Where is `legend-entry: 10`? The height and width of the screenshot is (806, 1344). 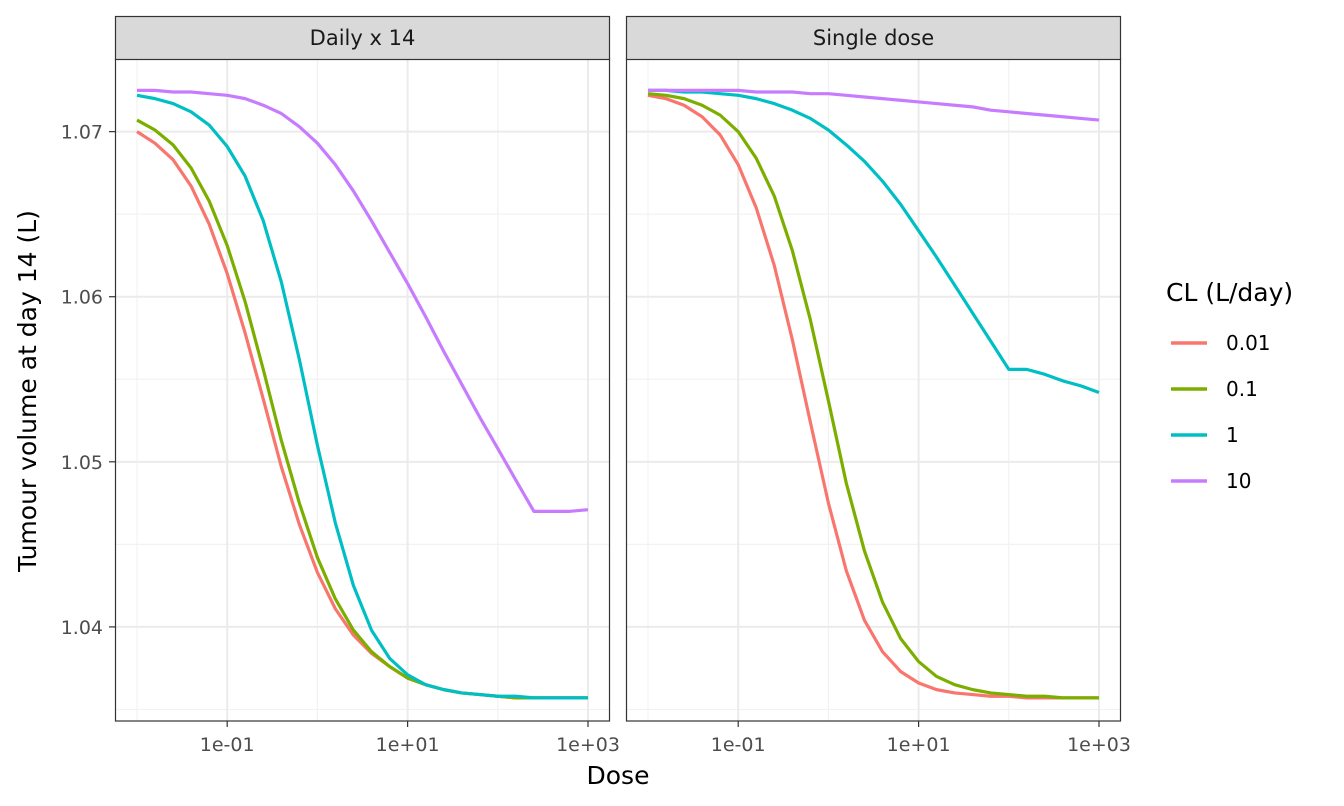
legend-entry: 10 is located at coordinates (1211, 481).